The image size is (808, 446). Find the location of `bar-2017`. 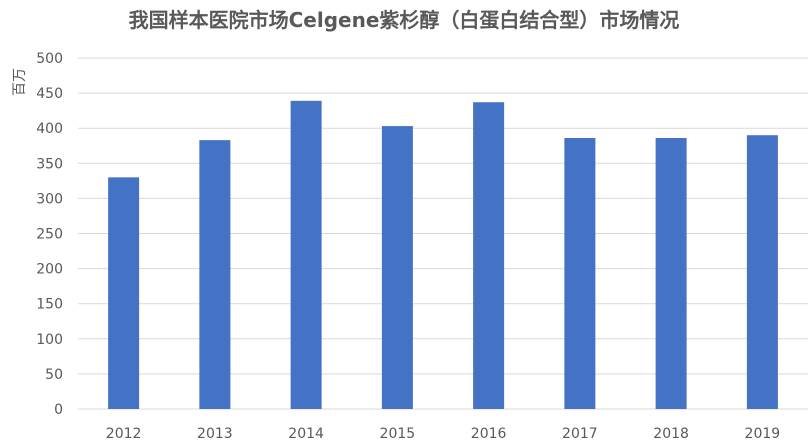

bar-2017 is located at coordinates (580, 273).